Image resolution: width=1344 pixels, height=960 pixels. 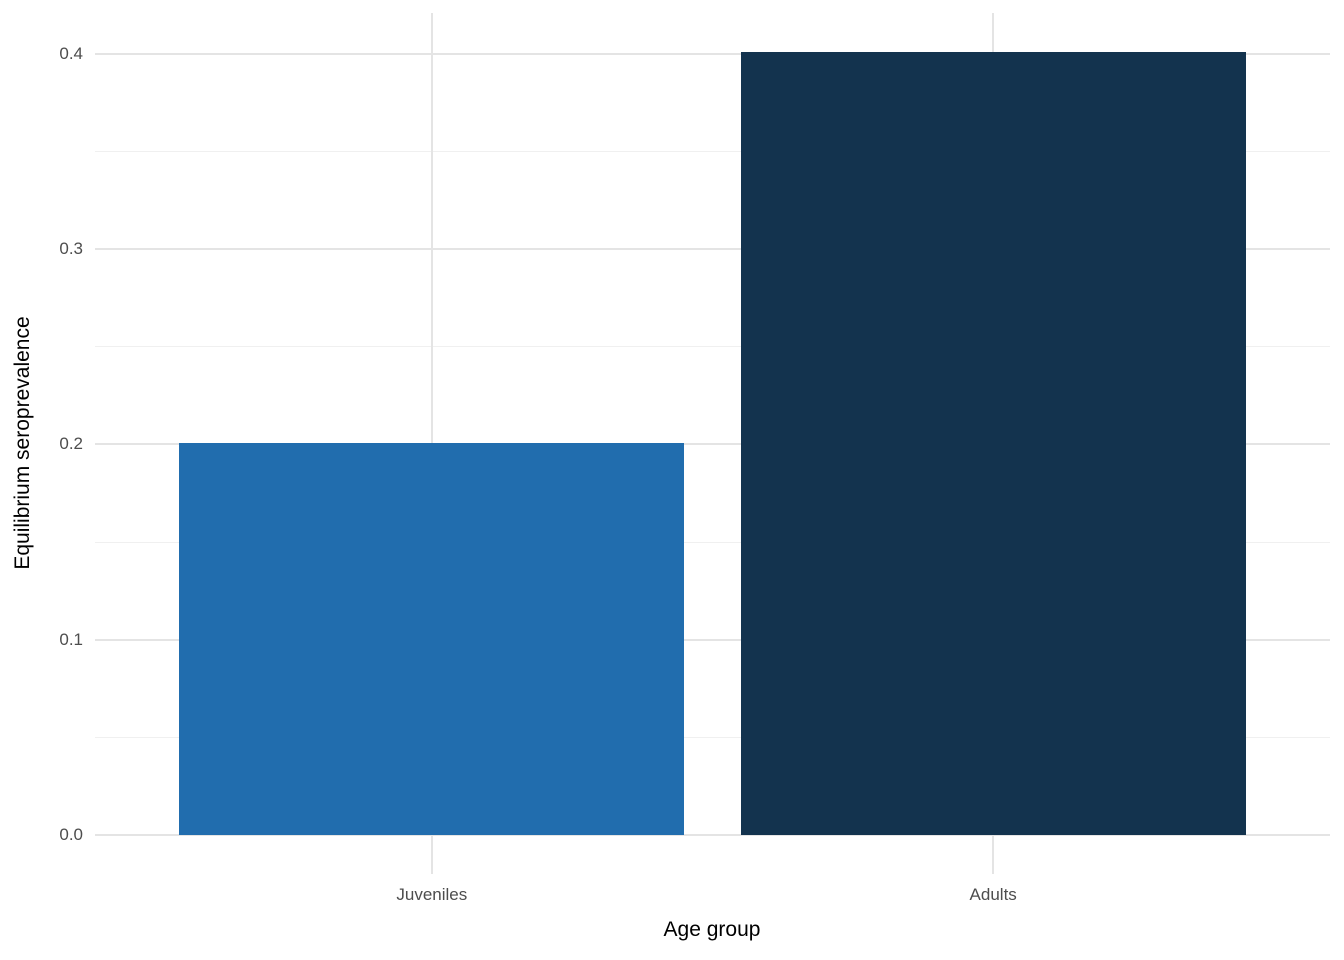 I want to click on y-tick-label: 0.3, so click(x=71, y=249).